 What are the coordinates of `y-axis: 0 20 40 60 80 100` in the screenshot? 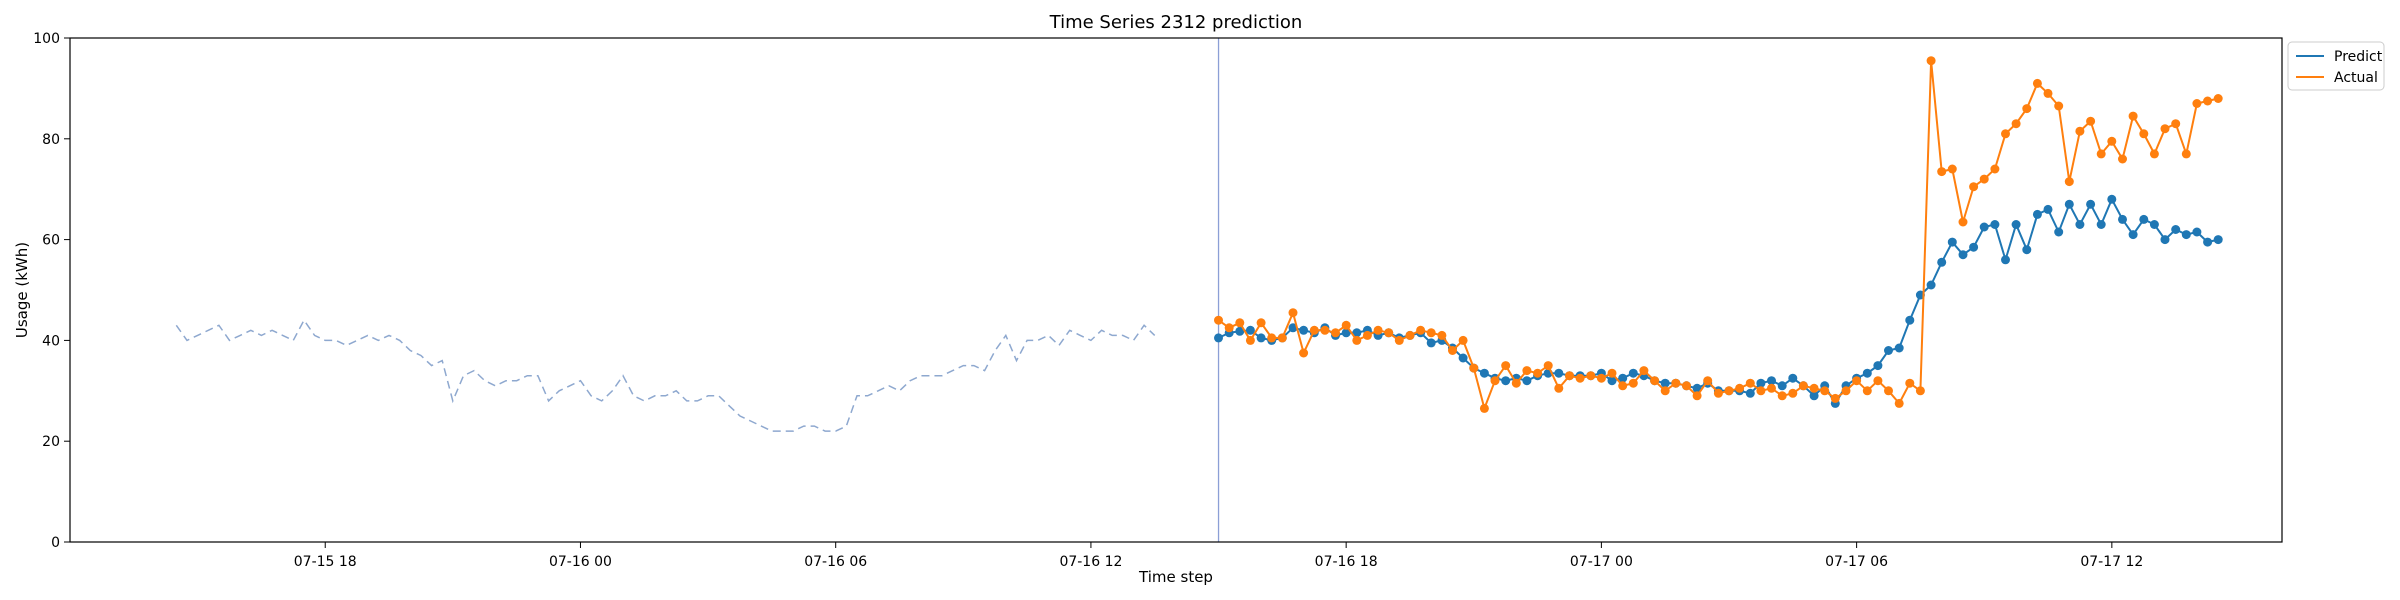 It's located at (51, 291).